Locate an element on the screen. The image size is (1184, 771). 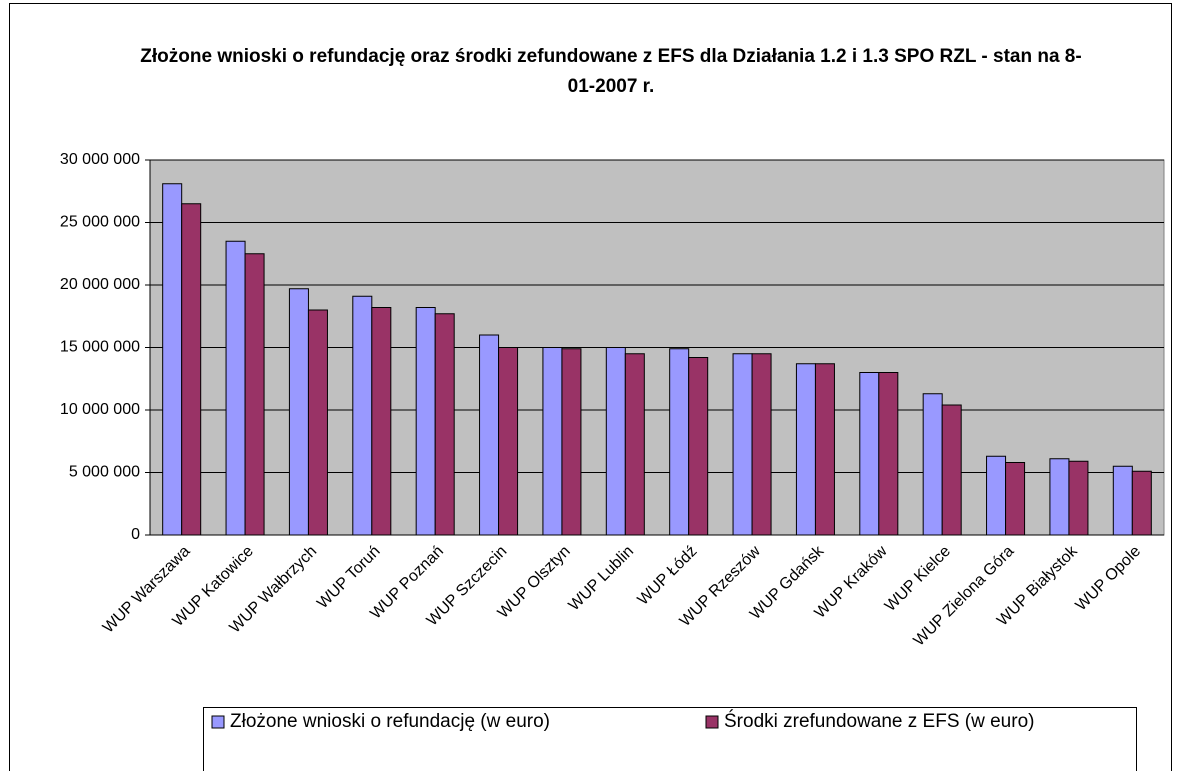
y-tick-label: 30 000 000 is located at coordinates (100, 159).